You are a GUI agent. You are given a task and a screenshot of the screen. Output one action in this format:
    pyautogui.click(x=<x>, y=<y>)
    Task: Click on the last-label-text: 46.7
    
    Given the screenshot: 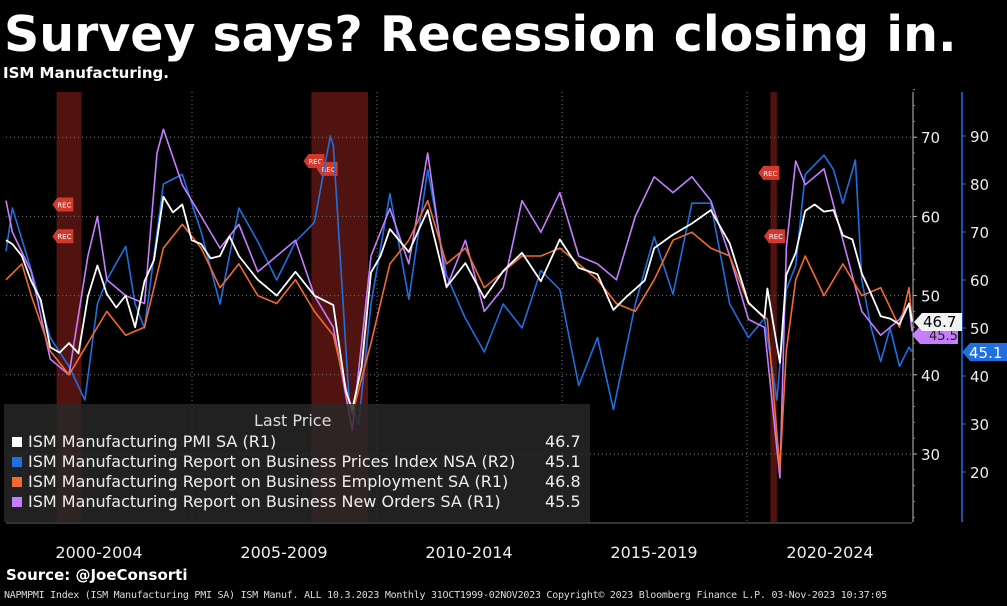 What is the action you would take?
    pyautogui.click(x=939, y=322)
    